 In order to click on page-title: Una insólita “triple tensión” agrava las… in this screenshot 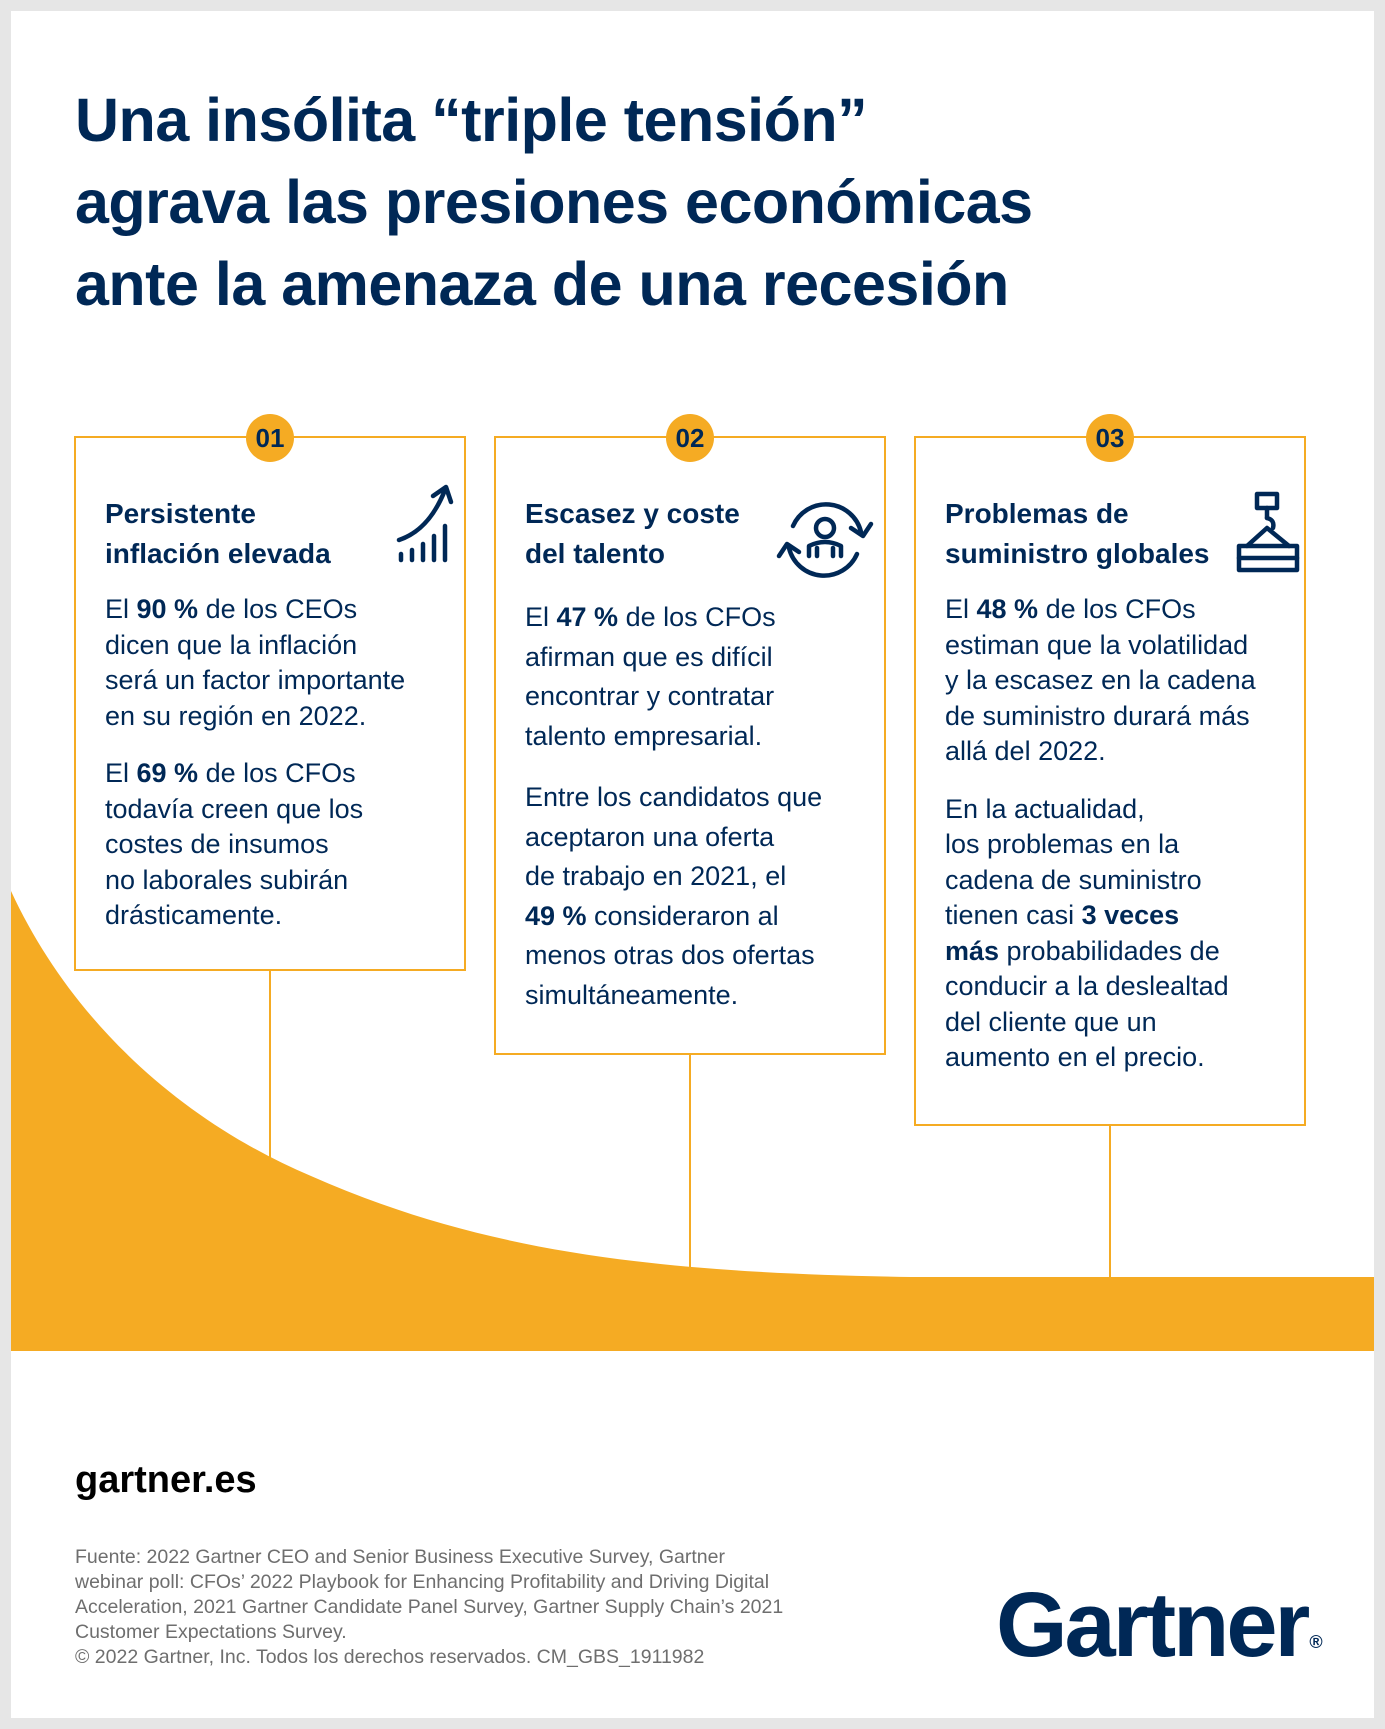, I will do `click(690, 202)`.